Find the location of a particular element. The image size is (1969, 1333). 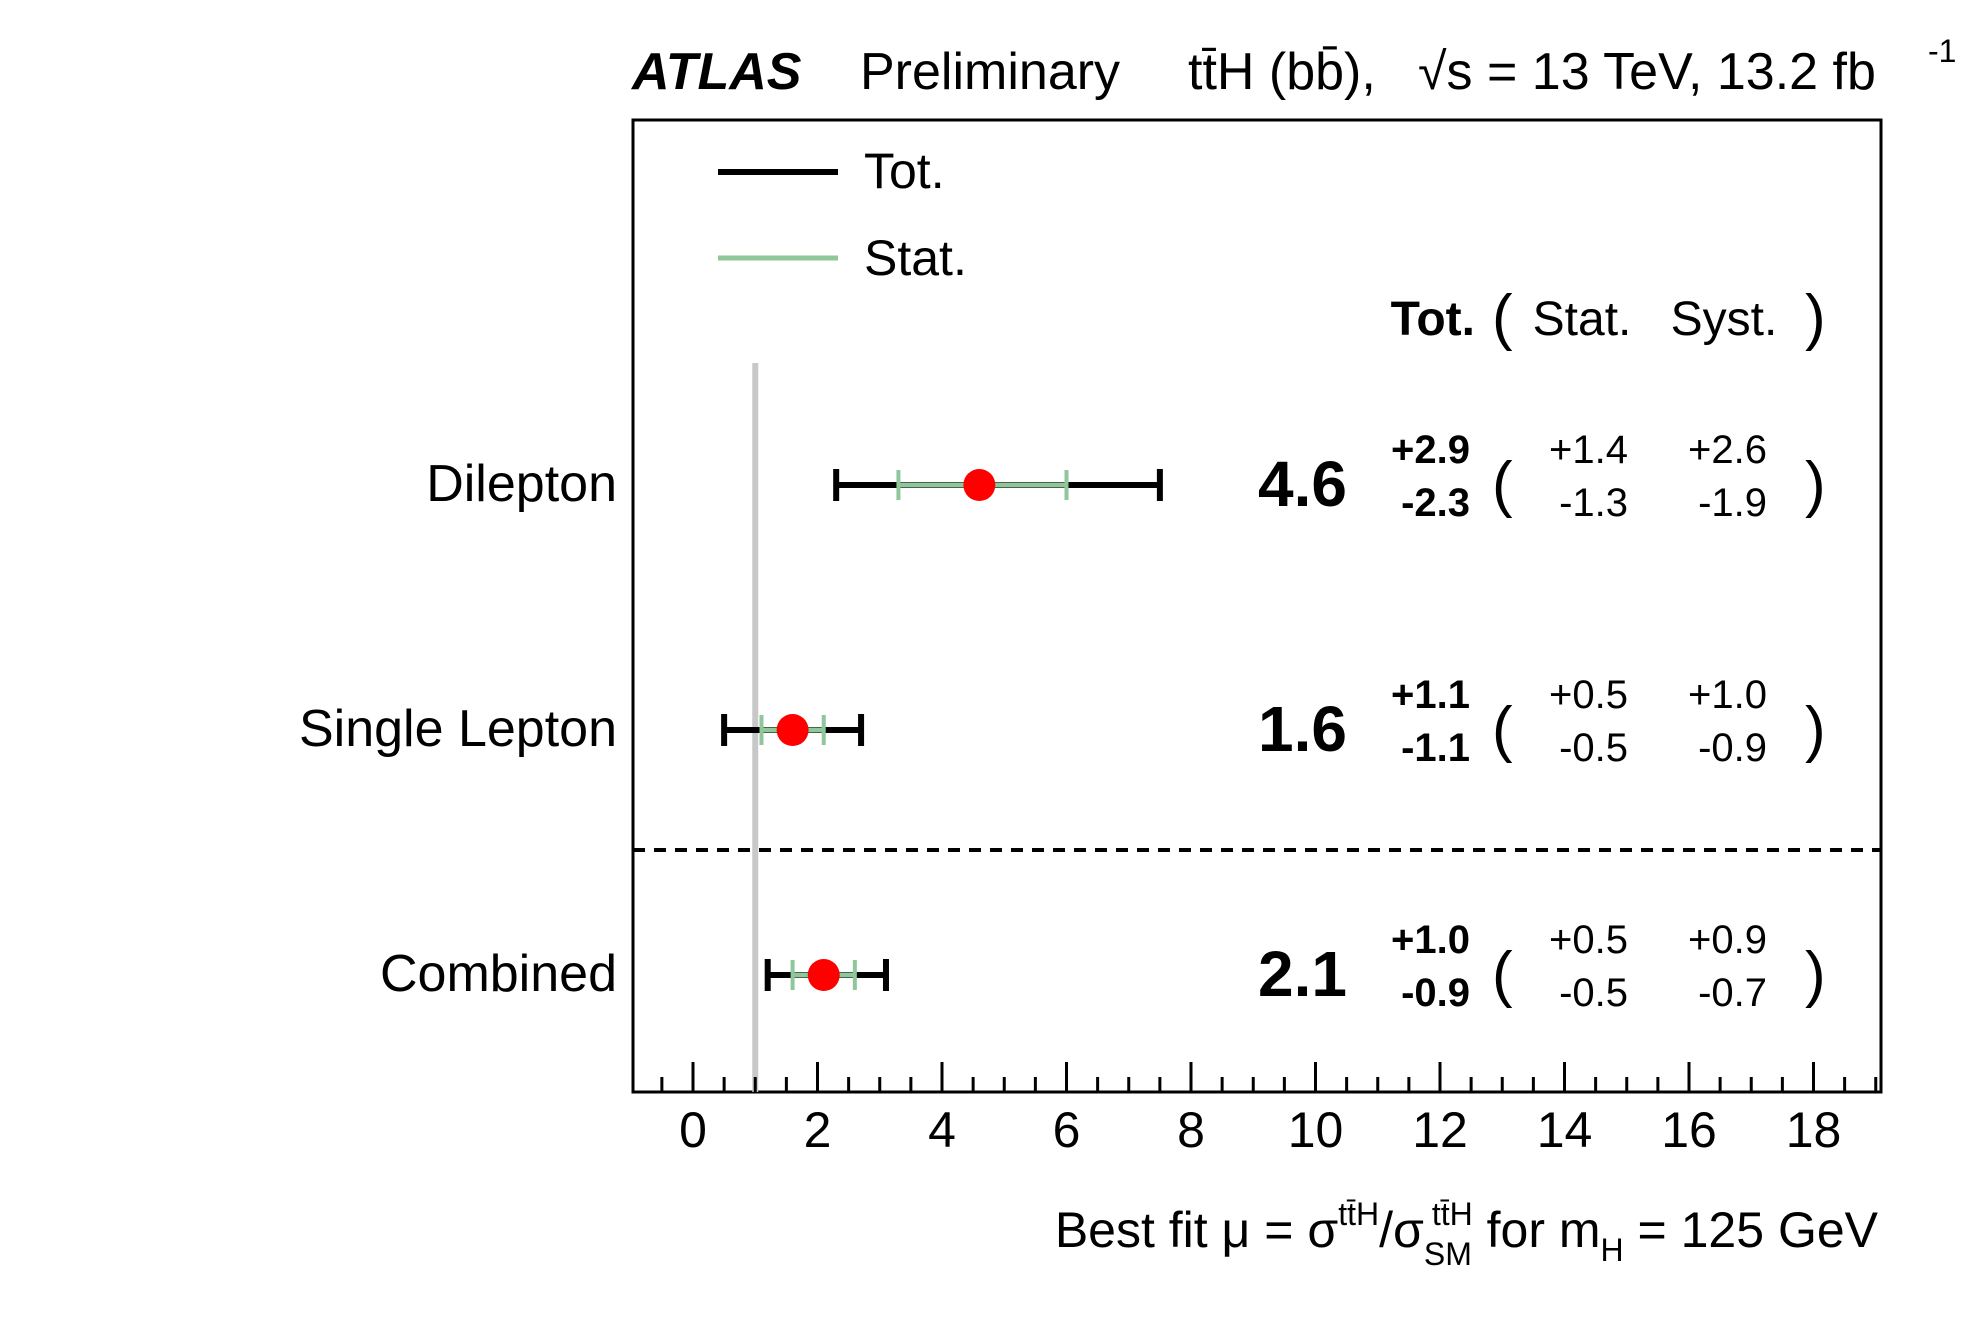

row-dilepton: Dilepton 4.6 +2.9 -2.3 ( +1.4 -1.3 +2.6 -1.9) is located at coordinates (1125, 476).